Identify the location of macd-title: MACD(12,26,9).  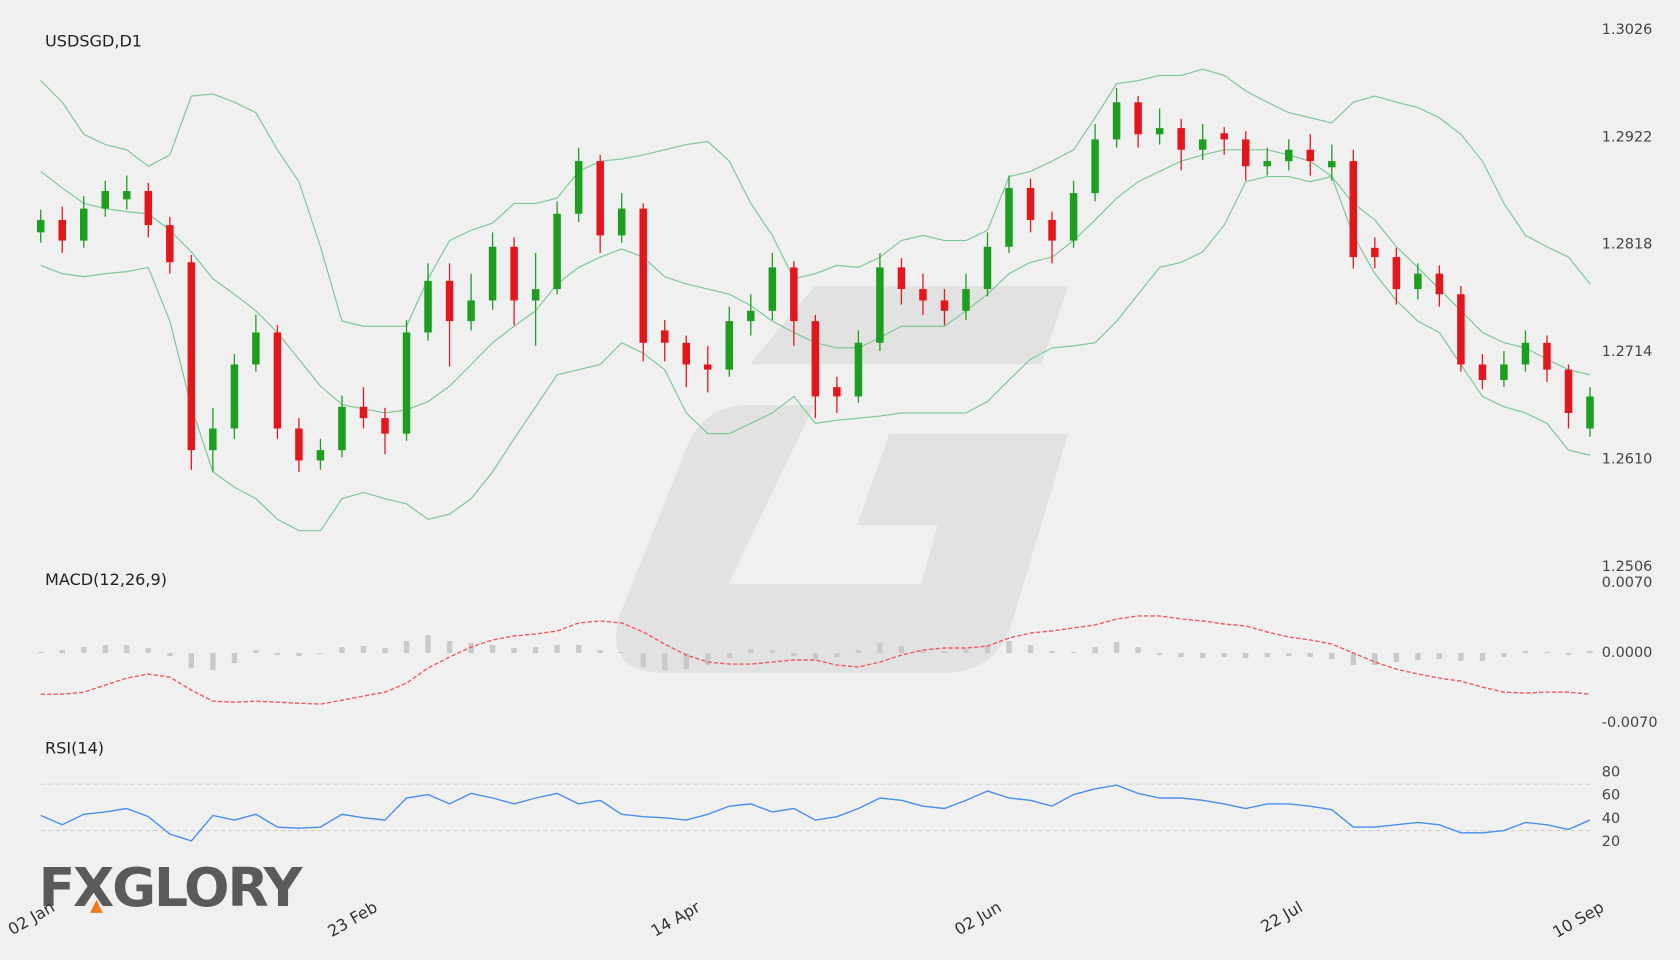
(106, 579).